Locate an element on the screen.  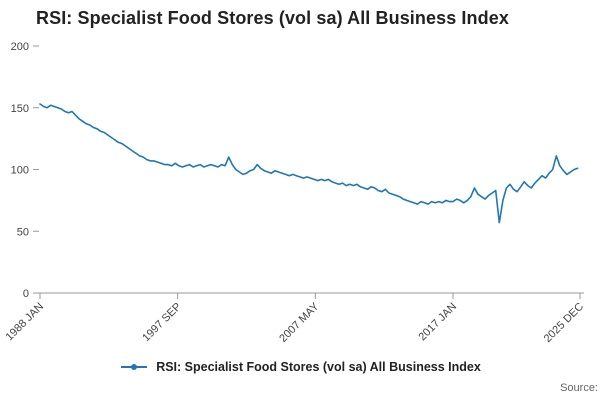
y-tick-label: 50 is located at coordinates (23, 232).